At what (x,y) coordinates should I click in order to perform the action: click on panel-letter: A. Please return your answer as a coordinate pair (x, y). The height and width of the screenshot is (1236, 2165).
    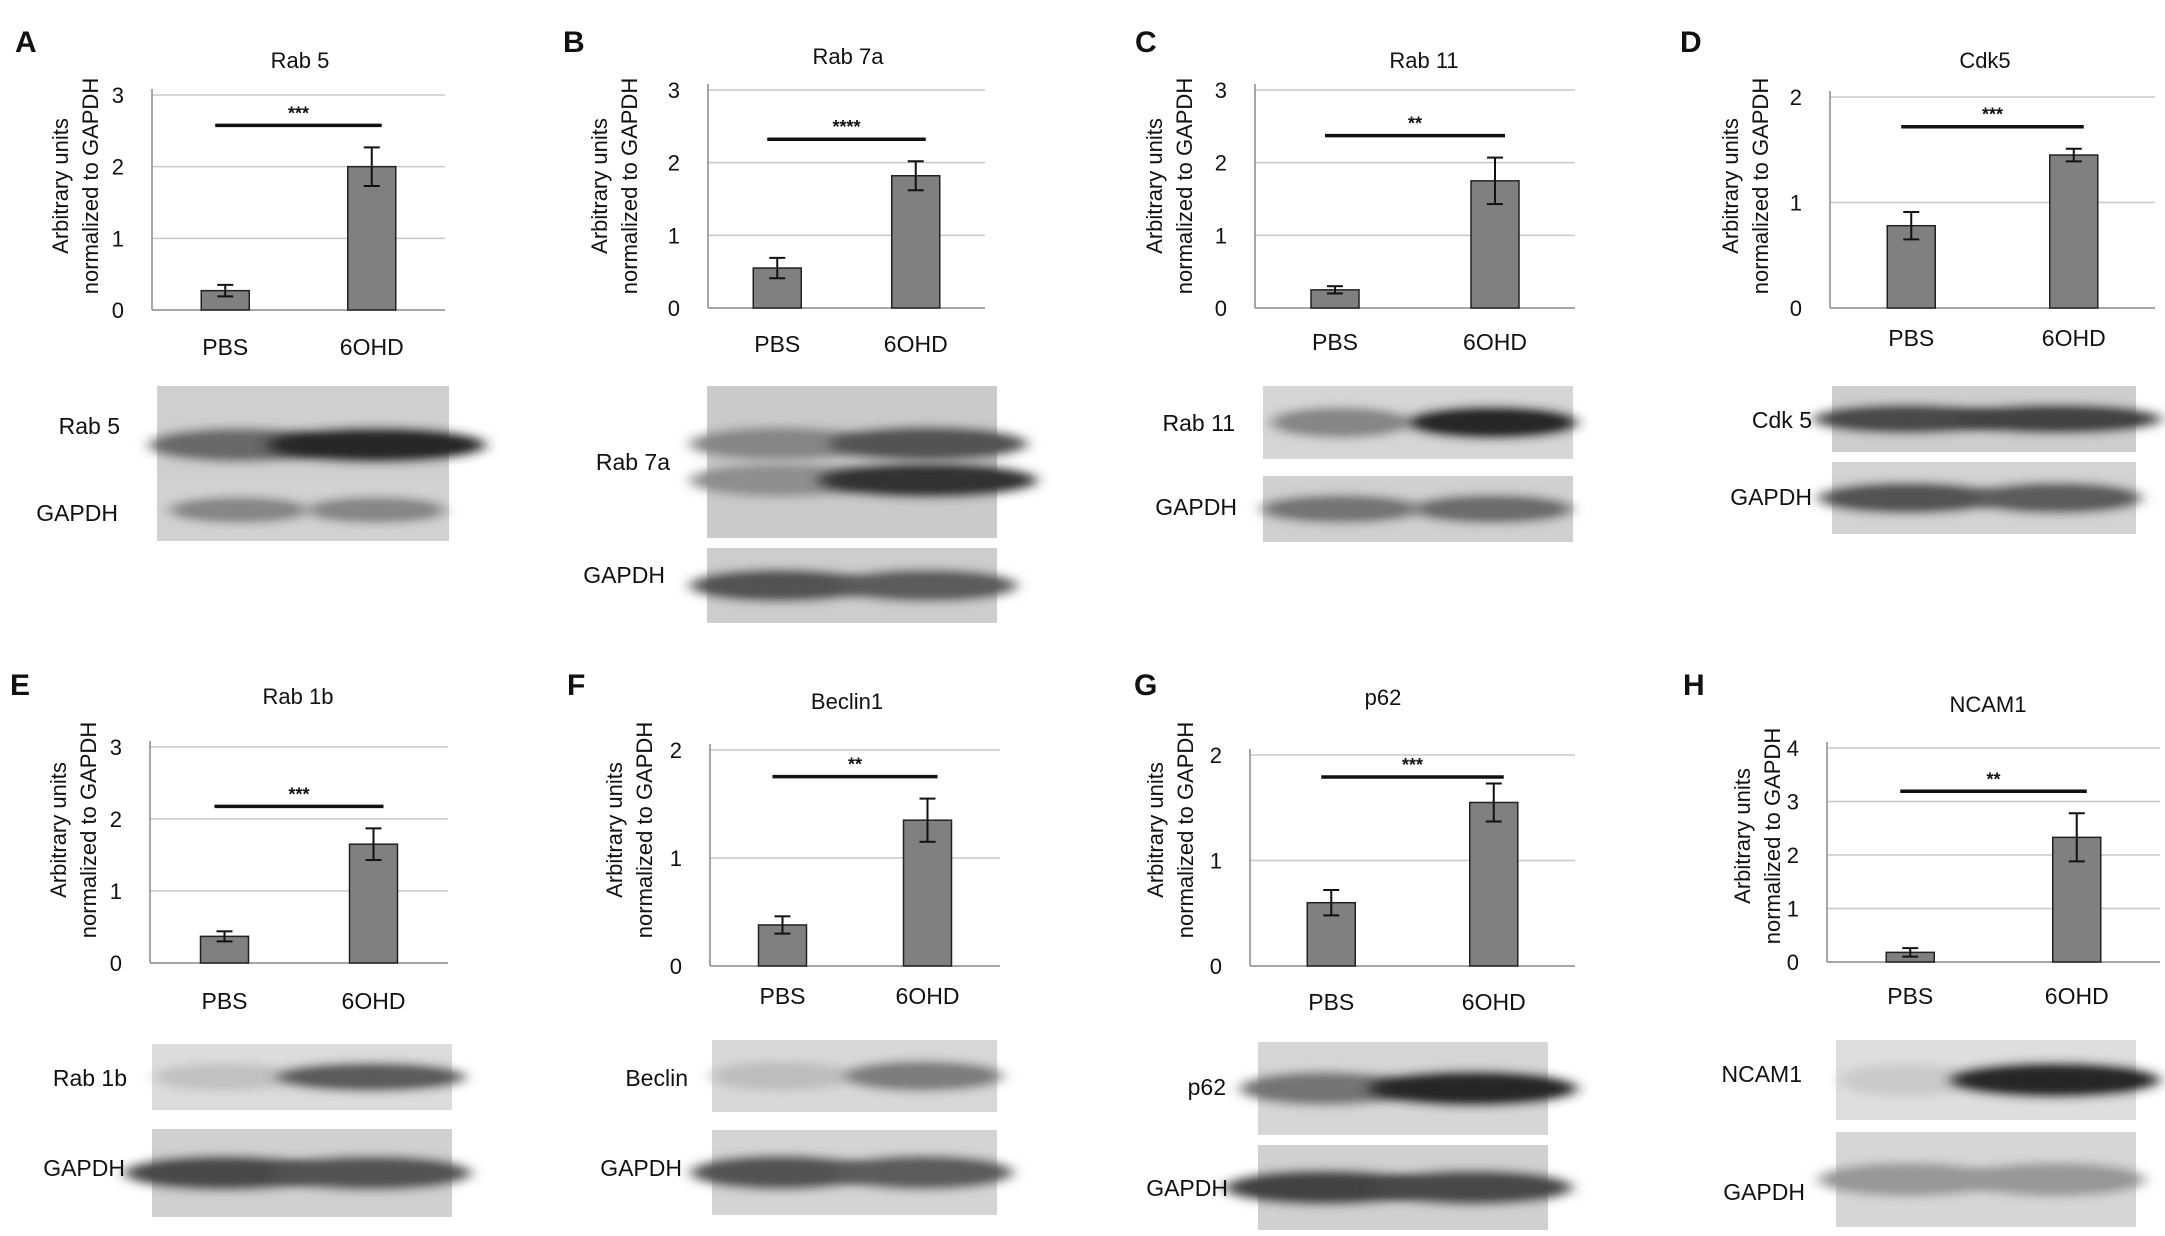
    Looking at the image, I should click on (26, 42).